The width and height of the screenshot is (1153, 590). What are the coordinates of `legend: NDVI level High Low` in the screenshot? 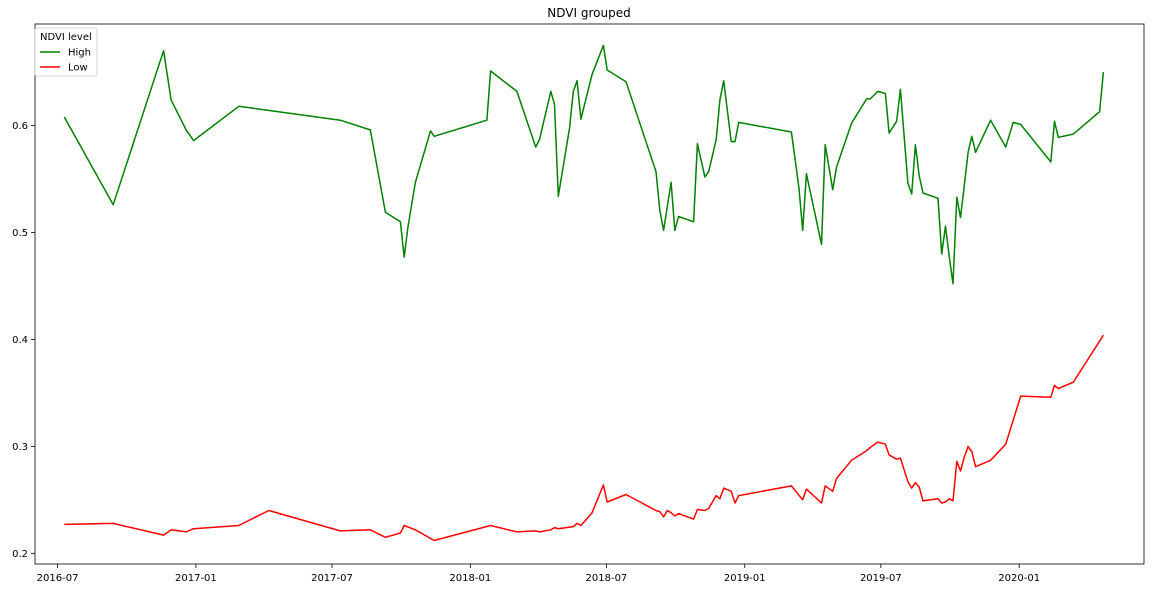 It's located at (66, 52).